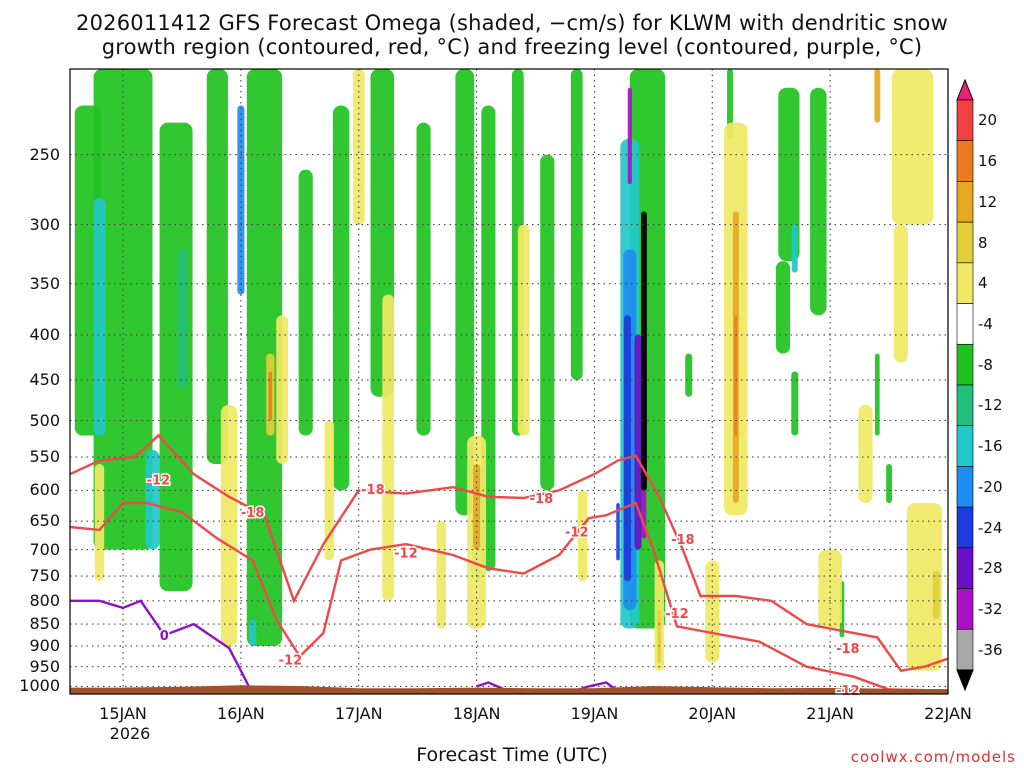 The image size is (1024, 768). I want to click on colorbar-tick-1: 16, so click(988, 161).